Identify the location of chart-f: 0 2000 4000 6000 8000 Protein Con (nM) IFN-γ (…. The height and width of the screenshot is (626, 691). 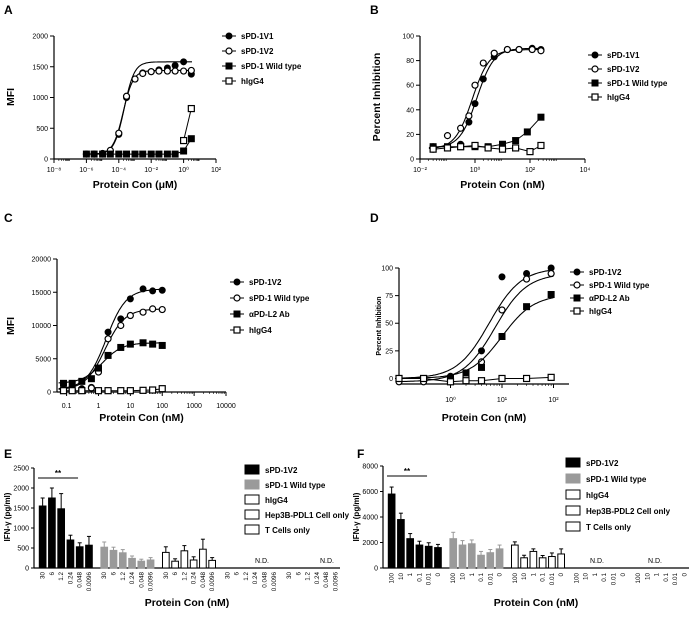
(520, 533).